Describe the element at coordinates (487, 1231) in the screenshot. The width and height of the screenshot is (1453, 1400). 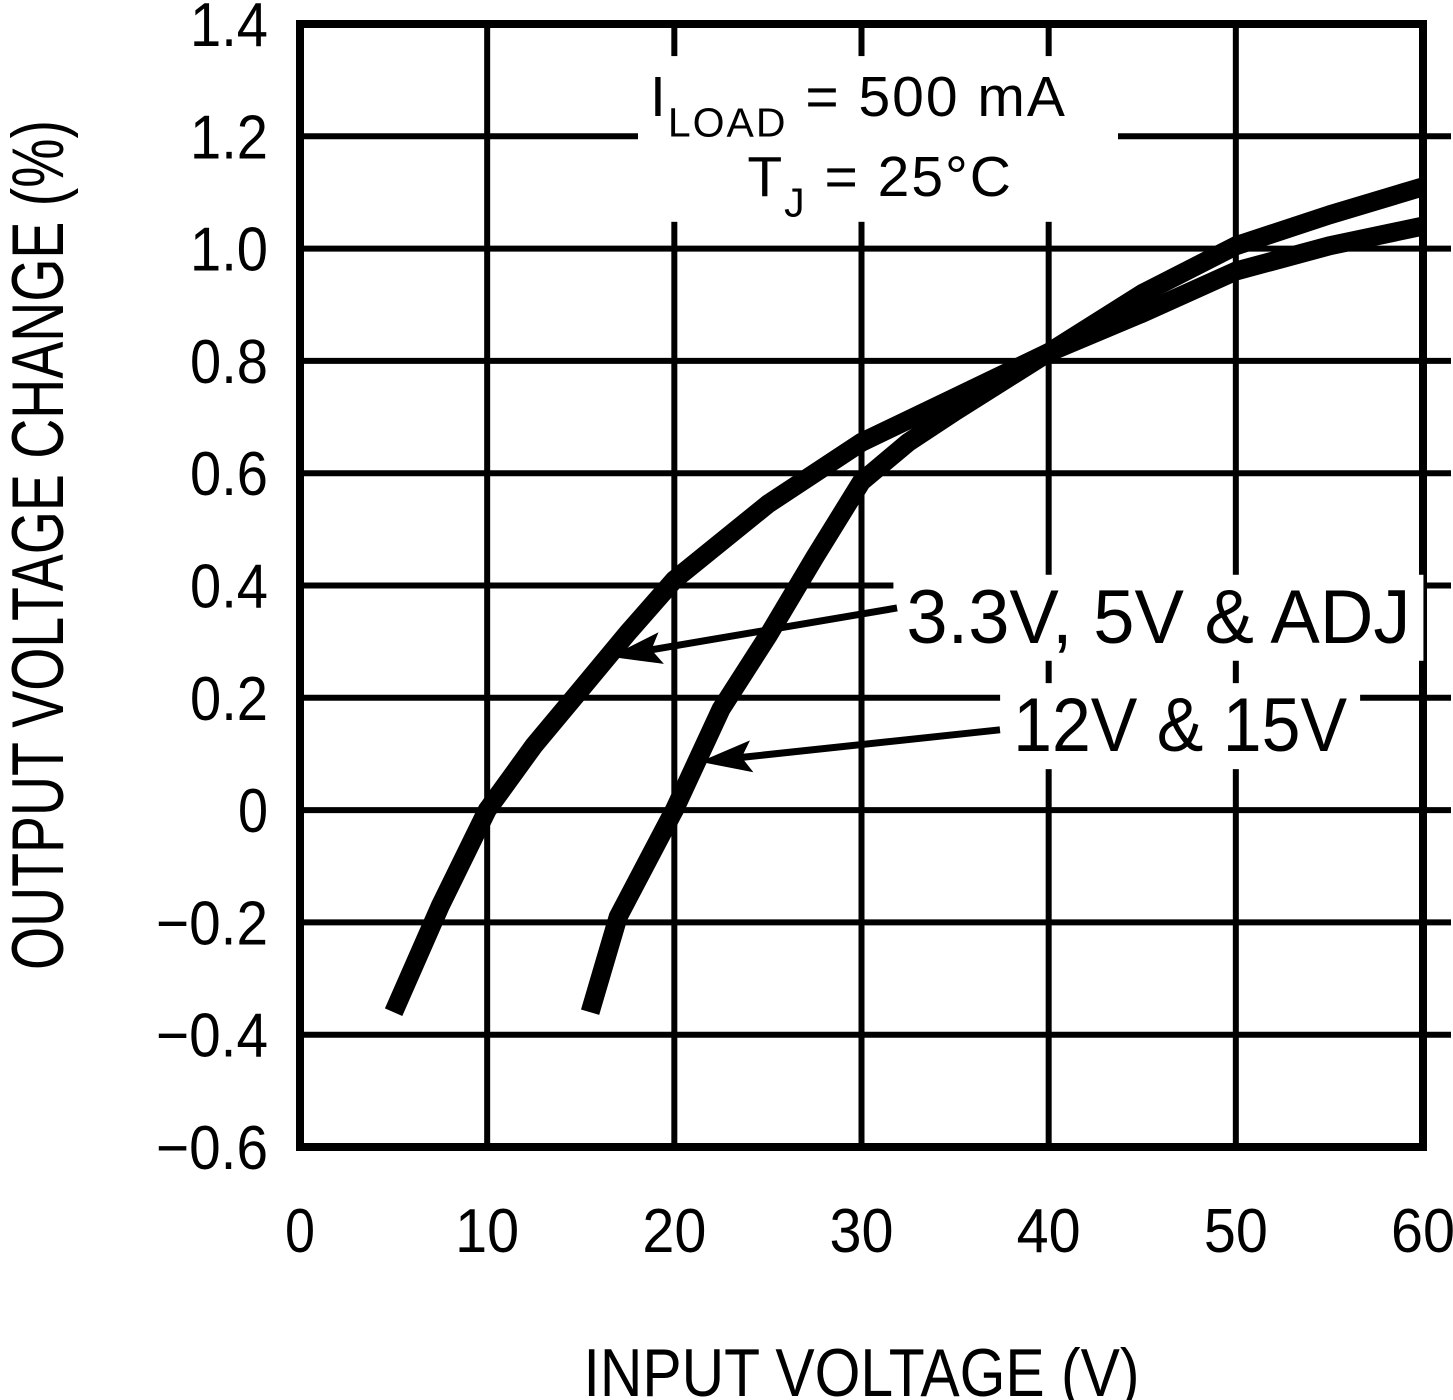
I see `x-tick-label-10: 10` at that location.